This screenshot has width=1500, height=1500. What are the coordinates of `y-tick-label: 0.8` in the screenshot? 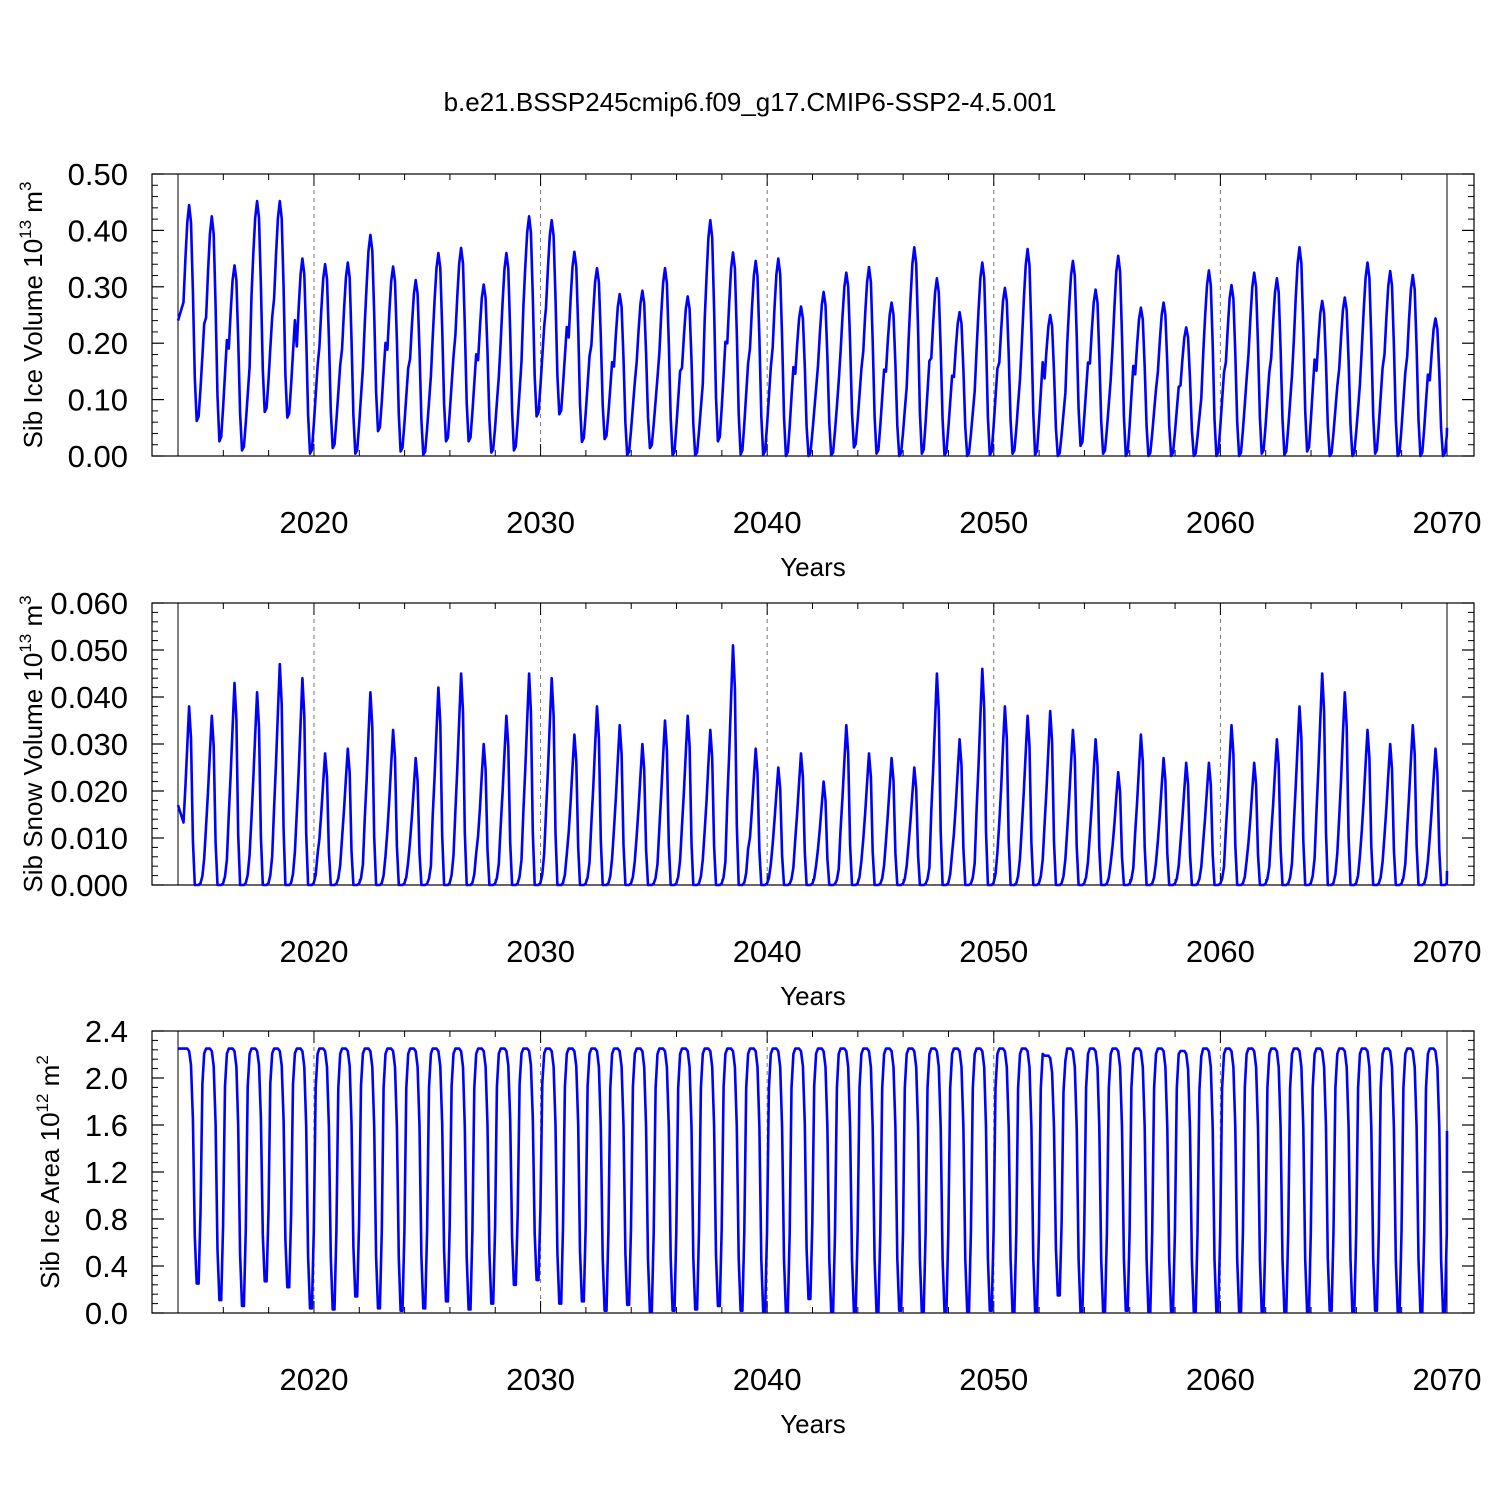 It's located at (106, 1219).